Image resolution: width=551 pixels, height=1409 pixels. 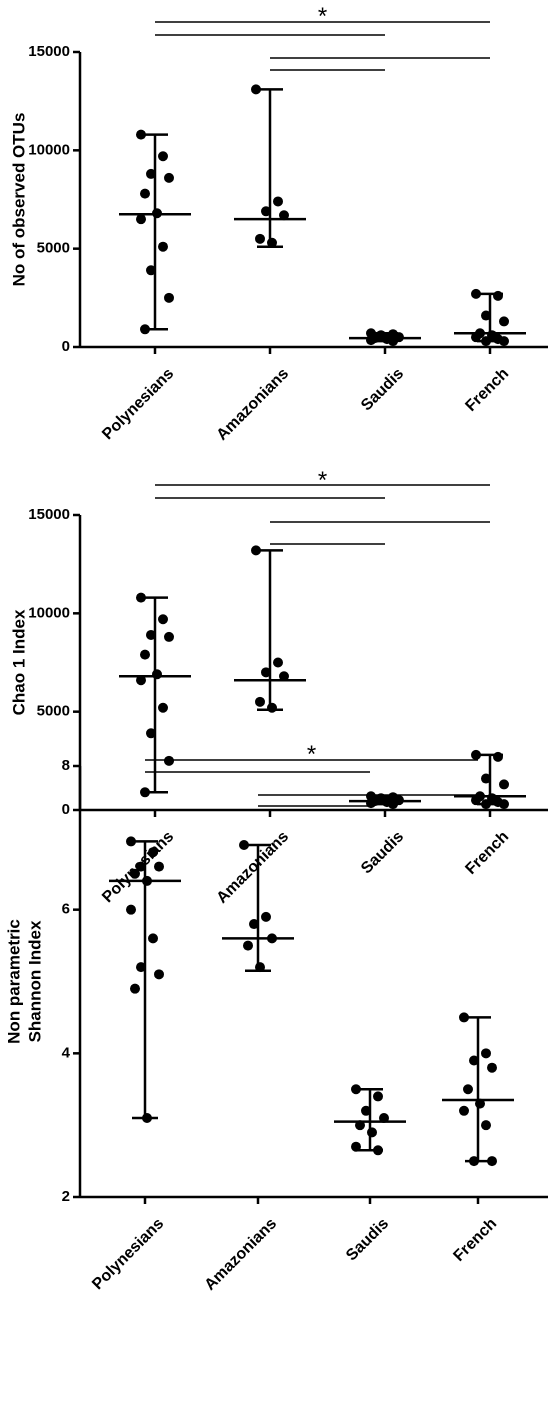 What do you see at coordinates (18, 200) in the screenshot?
I see `y-axis-label: No of observed OTUs` at bounding box center [18, 200].